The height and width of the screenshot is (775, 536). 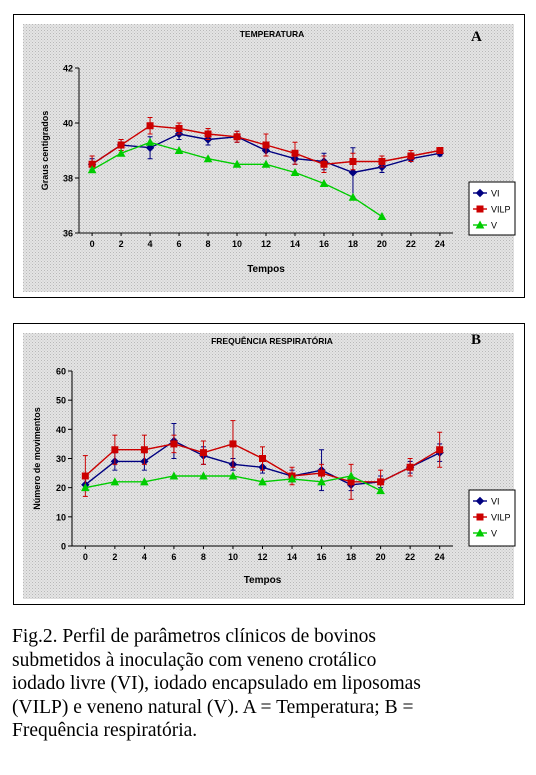 What do you see at coordinates (37, 458) in the screenshot?
I see `y-axis-label: Número de movimentos` at bounding box center [37, 458].